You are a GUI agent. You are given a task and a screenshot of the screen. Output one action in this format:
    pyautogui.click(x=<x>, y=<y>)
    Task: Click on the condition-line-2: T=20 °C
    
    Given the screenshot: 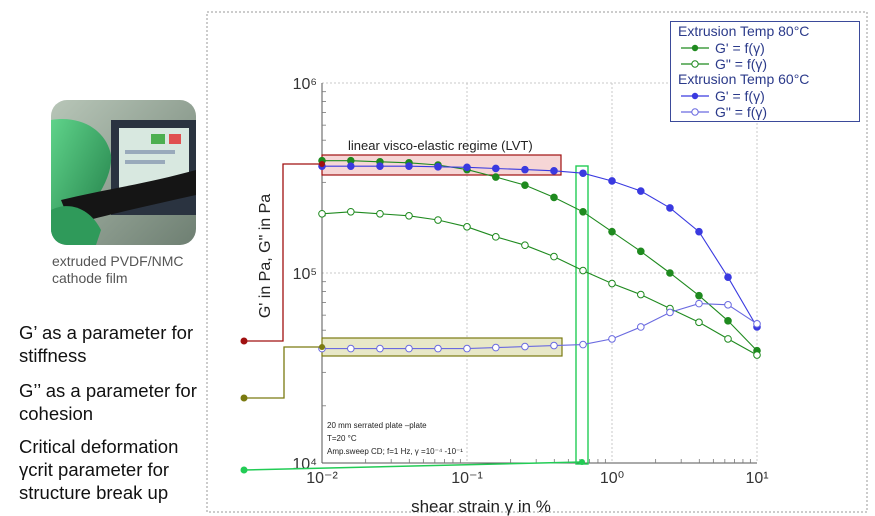 What is the action you would take?
    pyautogui.click(x=342, y=438)
    